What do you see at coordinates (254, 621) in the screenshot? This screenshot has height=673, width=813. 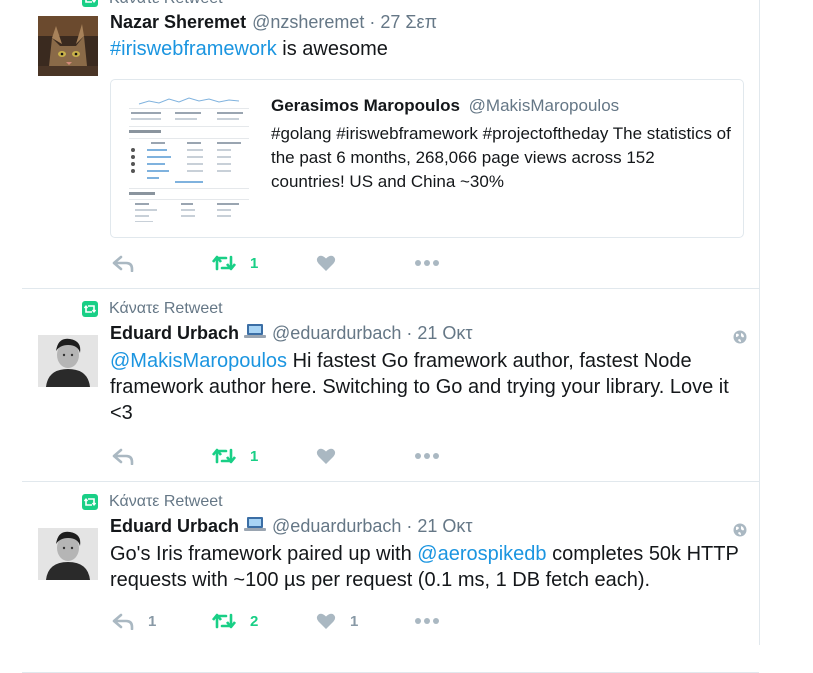 I see `retweet-count: 2` at bounding box center [254, 621].